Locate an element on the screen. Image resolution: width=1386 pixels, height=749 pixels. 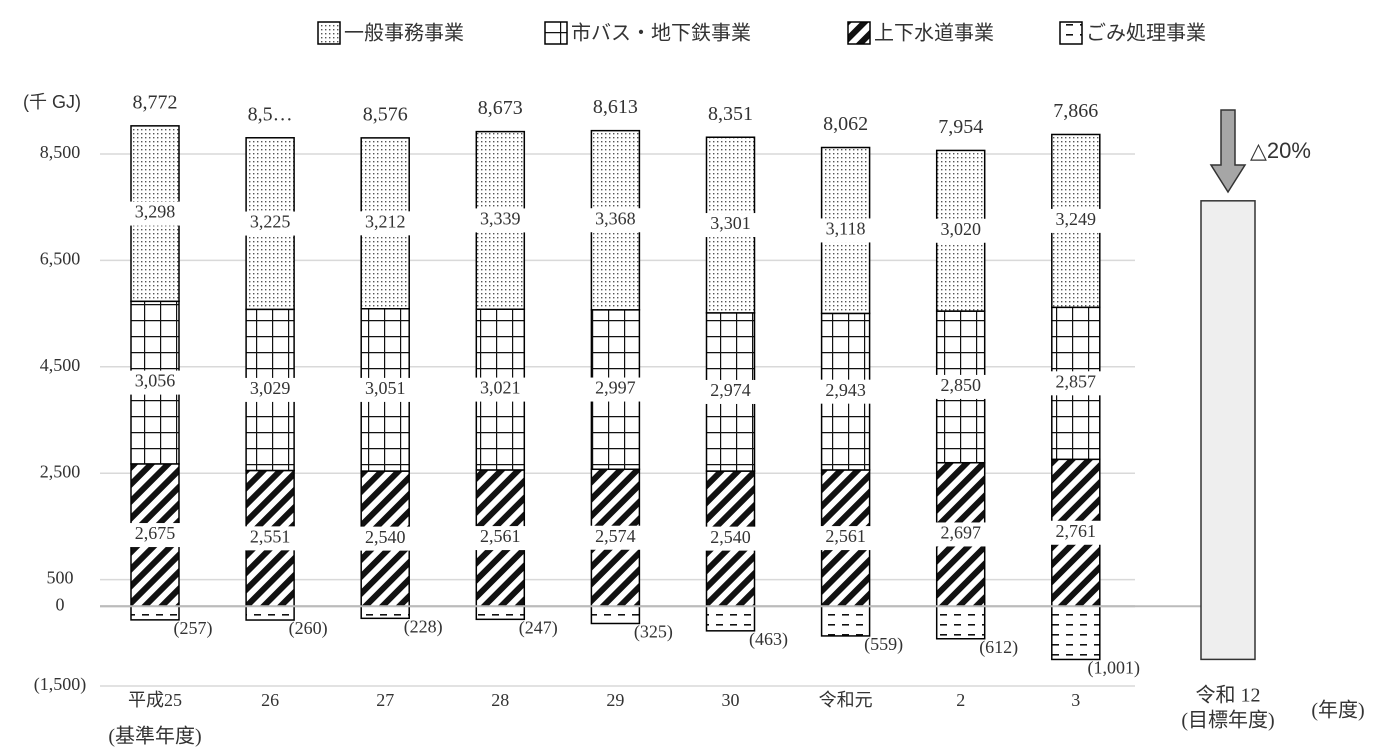
total-label: 8,772 is located at coordinates (155, 102).